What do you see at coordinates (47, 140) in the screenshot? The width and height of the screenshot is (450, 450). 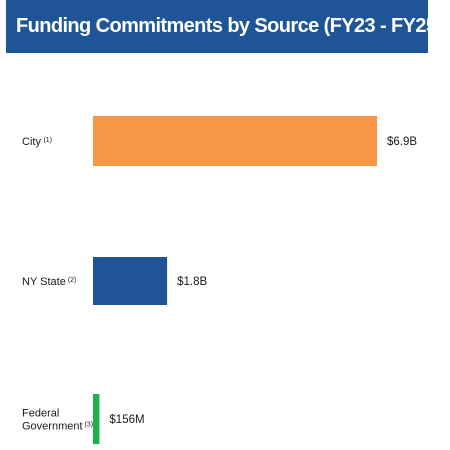 I see `category-footnote-0: (1)` at bounding box center [47, 140].